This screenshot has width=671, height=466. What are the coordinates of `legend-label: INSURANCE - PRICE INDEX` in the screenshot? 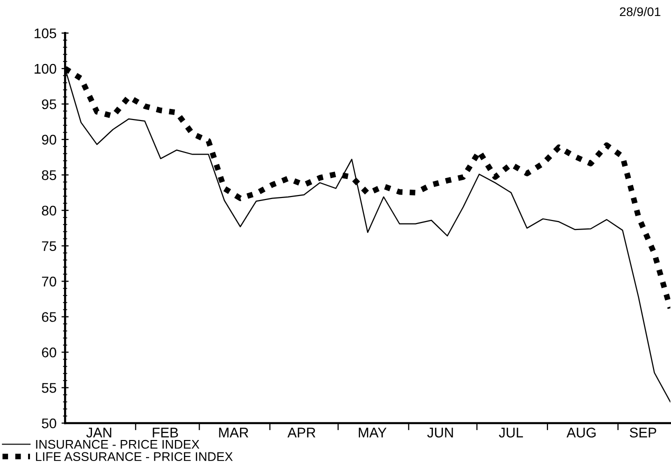 It's located at (118, 444).